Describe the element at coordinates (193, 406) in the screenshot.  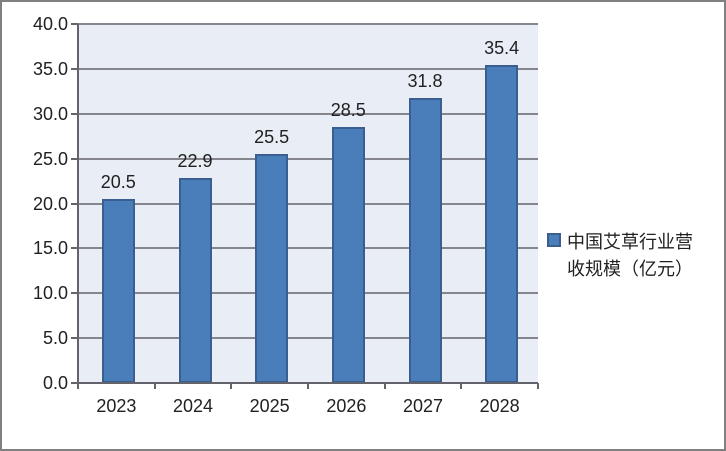
I see `x-tick-label: 2024` at that location.